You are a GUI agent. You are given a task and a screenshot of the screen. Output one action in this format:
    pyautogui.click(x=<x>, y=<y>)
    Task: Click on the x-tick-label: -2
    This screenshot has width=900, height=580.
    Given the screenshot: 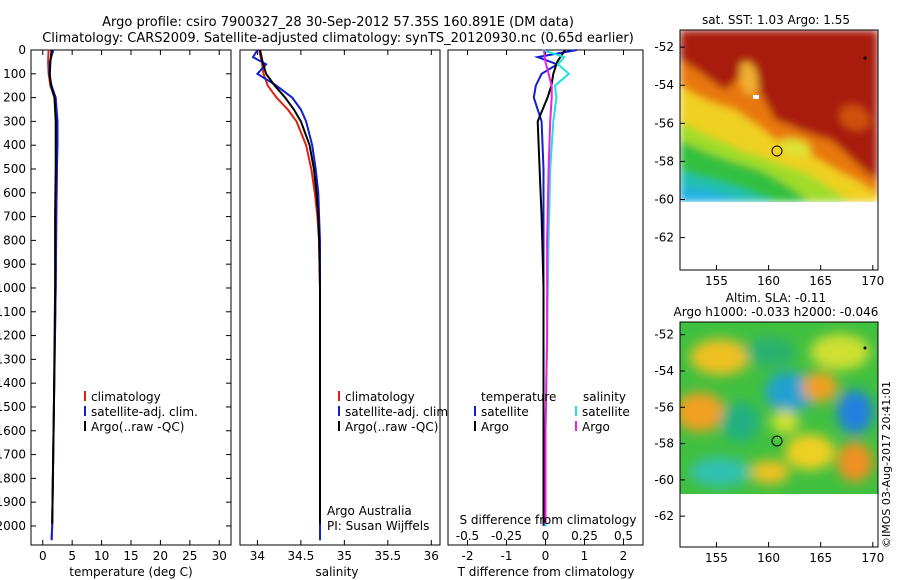 What is the action you would take?
    pyautogui.click(x=468, y=556)
    